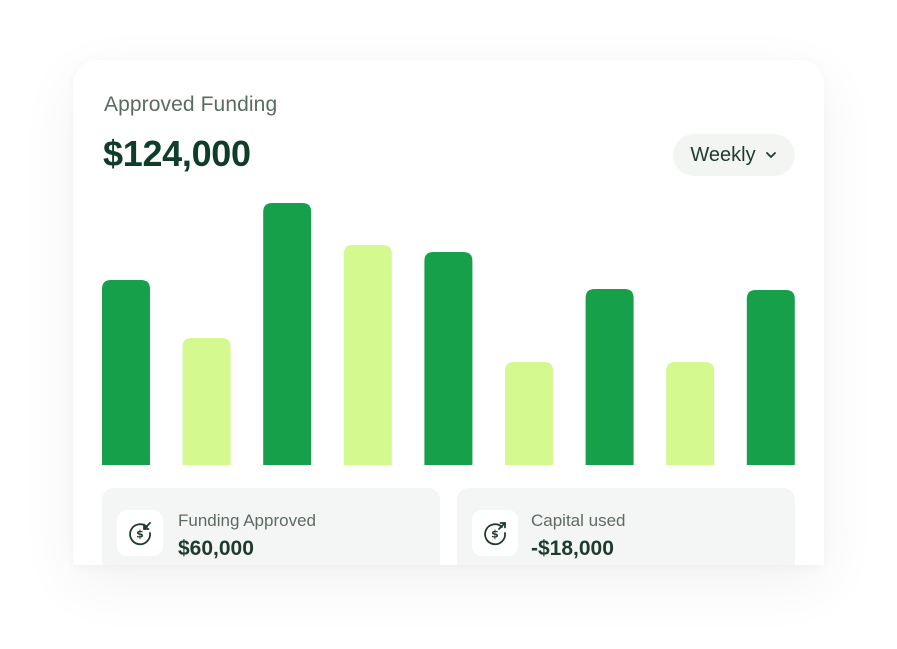 Image resolution: width=897 pixels, height=649 pixels. I want to click on stat-label: Funding Approved, so click(247, 520).